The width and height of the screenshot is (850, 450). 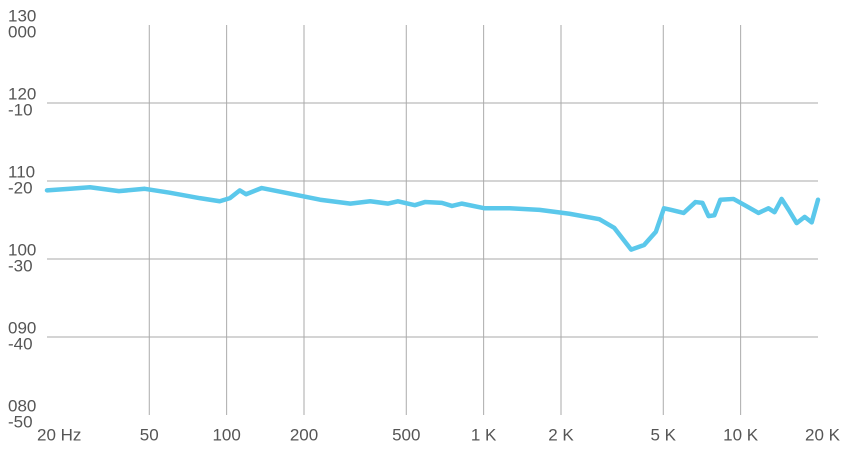 I want to click on y-tick-label: -30, so click(x=20, y=265).